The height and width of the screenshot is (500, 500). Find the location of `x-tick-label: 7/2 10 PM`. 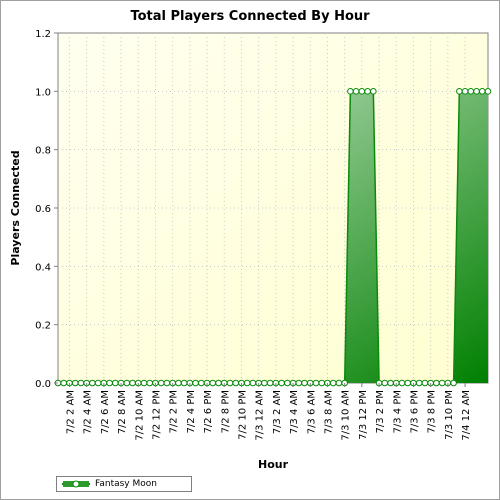

x-tick-label: 7/2 10 PM is located at coordinates (242, 415).